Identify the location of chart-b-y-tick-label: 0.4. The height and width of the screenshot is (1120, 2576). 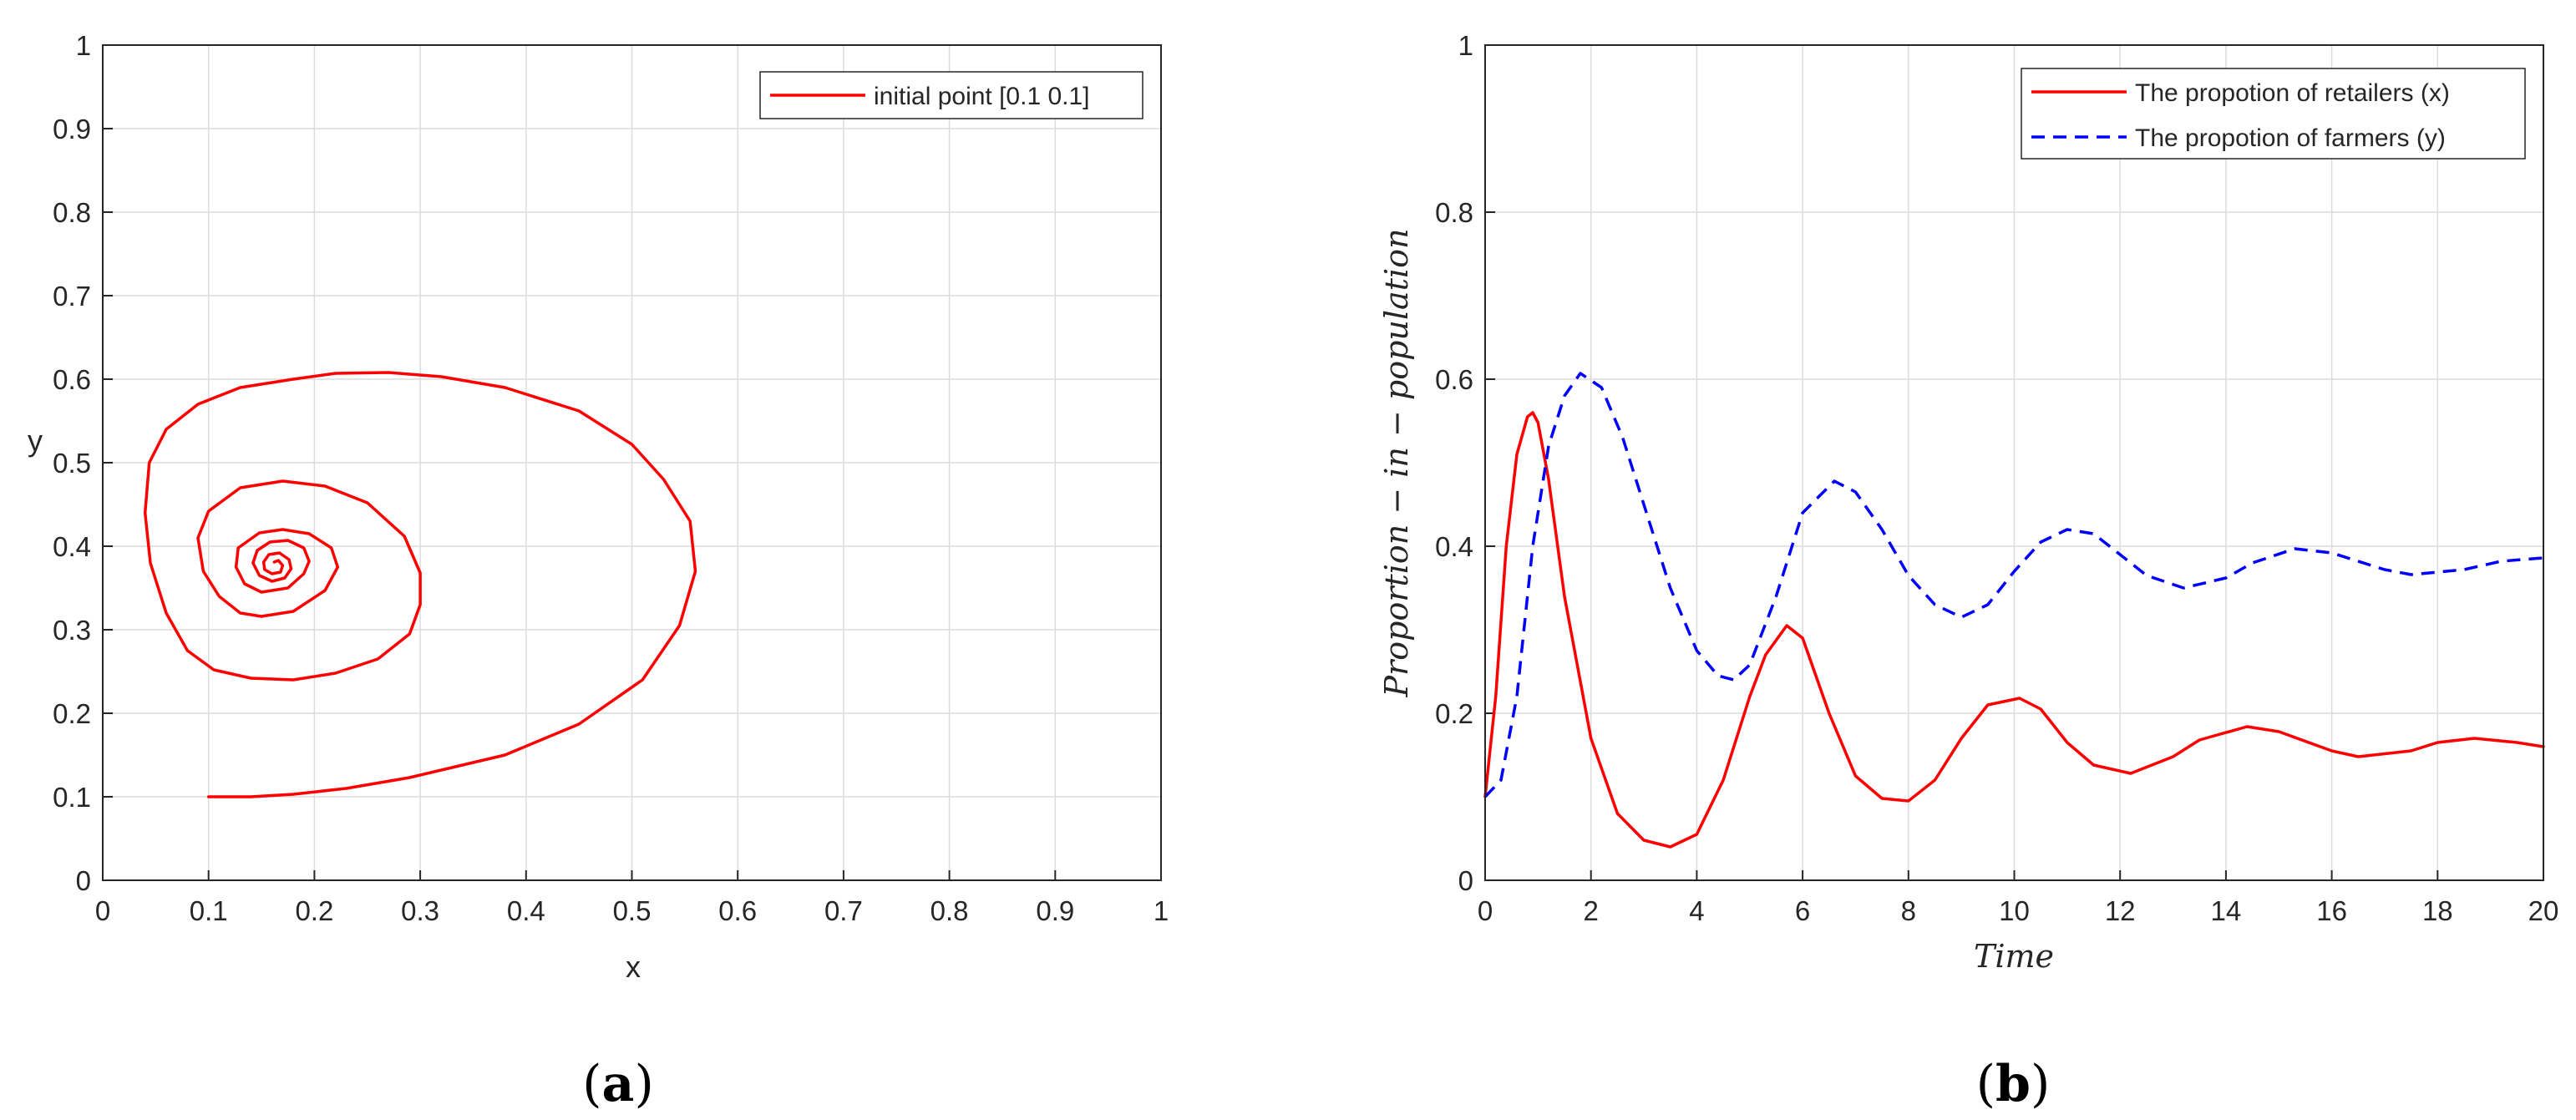
(1454, 546).